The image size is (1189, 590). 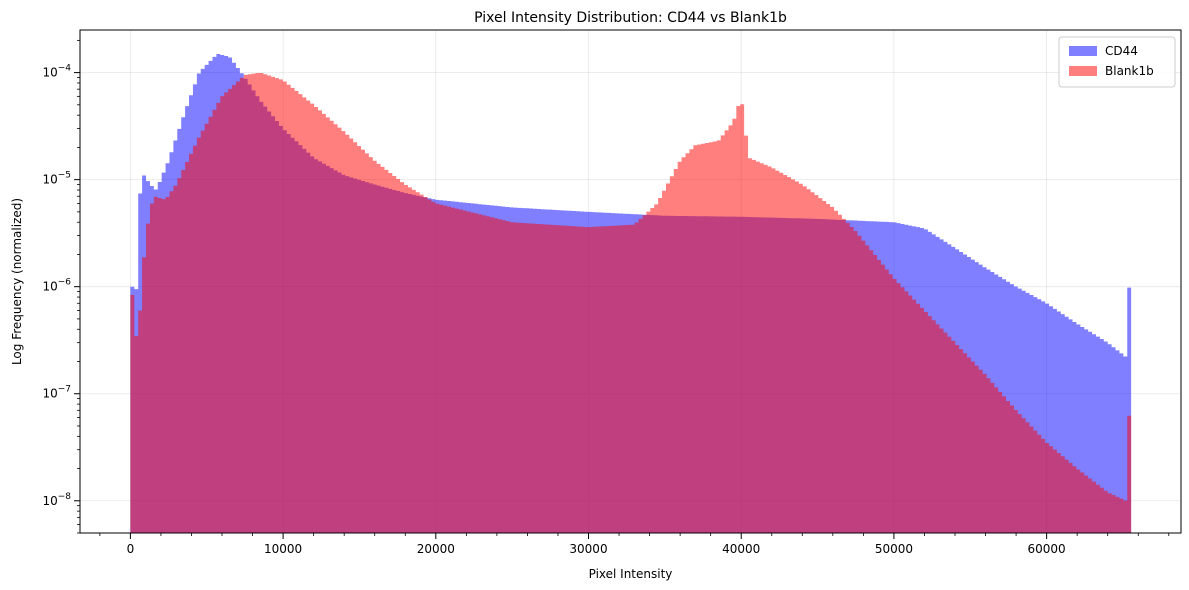 I want to click on x-tick-label: 40000, so click(x=741, y=549).